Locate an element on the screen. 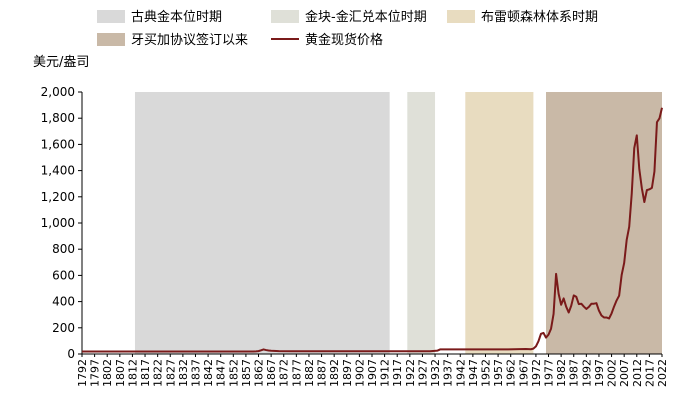 The height and width of the screenshot is (403, 700). x-tick-label: 1792 is located at coordinates (82, 373).